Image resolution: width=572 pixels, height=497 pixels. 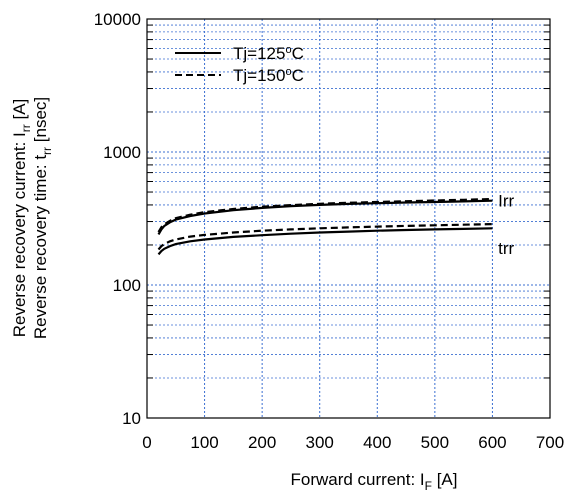 I want to click on y-tick-label: 10, so click(x=131, y=418).